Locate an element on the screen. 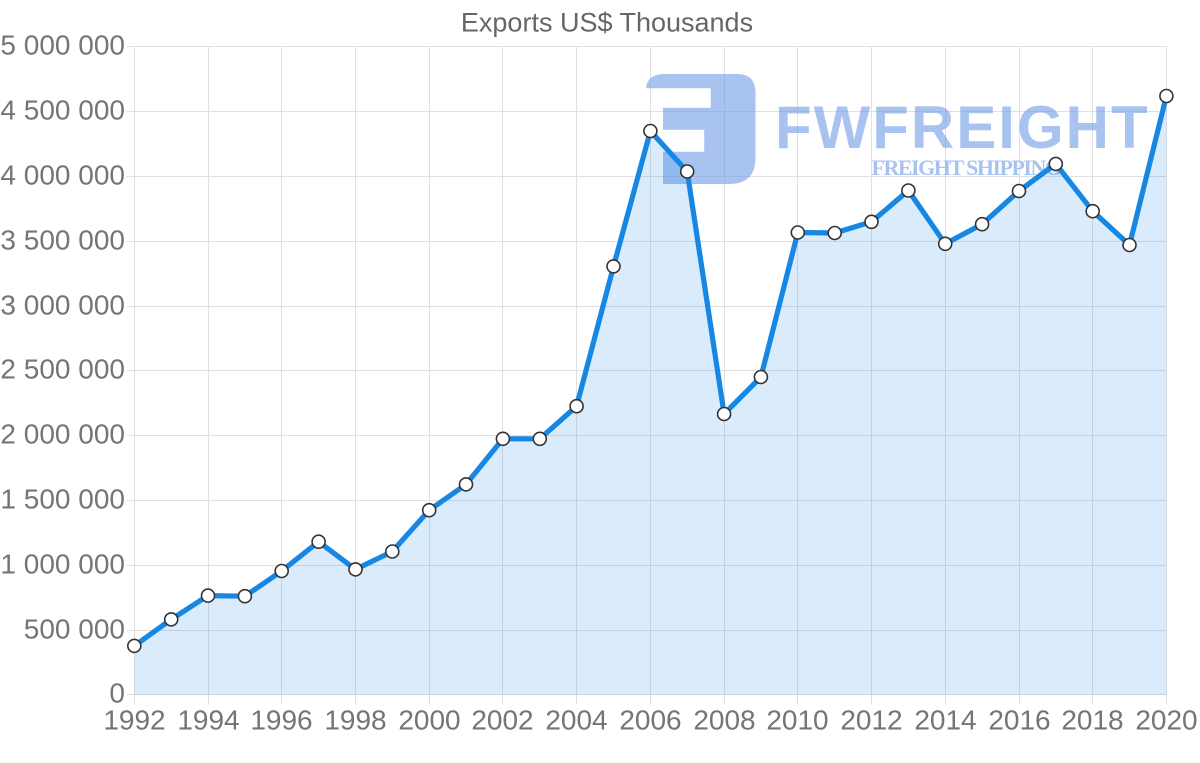  svg-text: 2014 is located at coordinates (945, 720).